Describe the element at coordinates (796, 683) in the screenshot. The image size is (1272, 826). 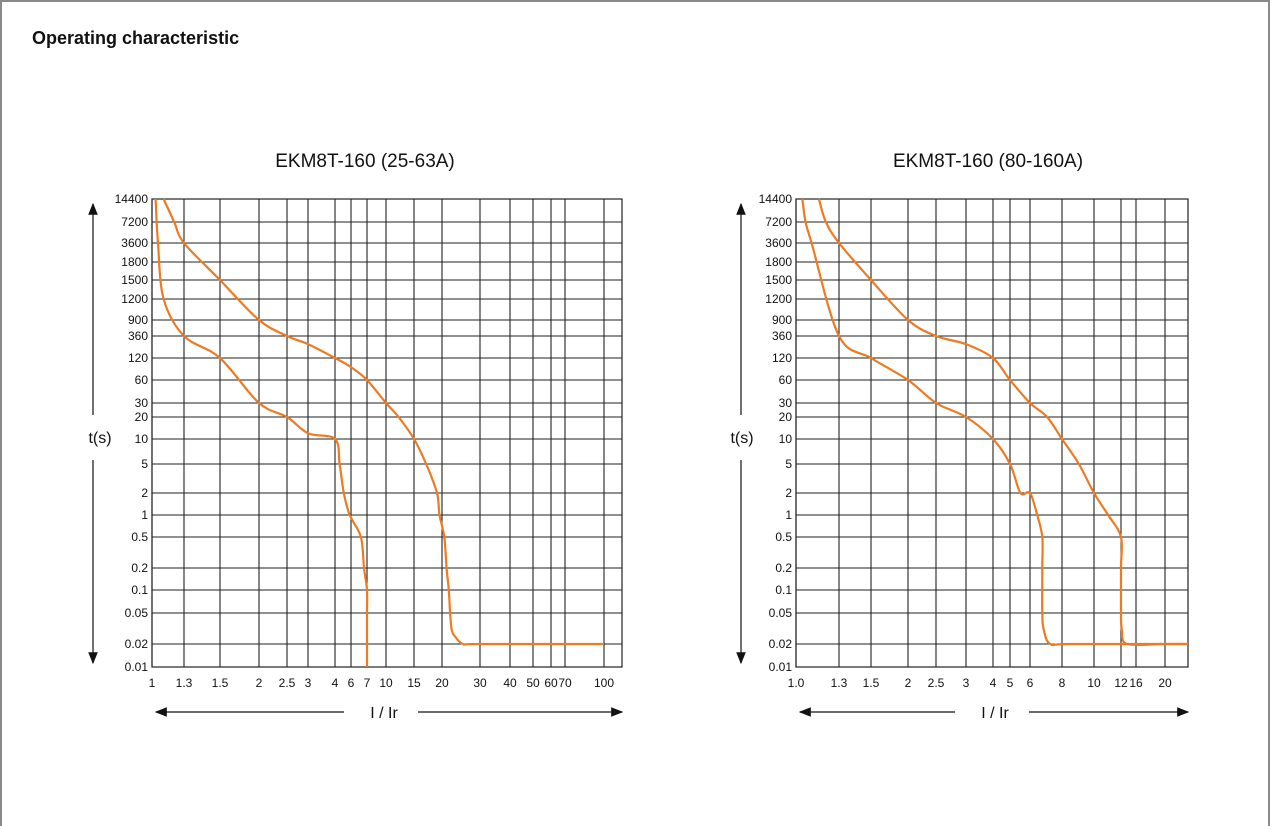
I see `x-tick-label: 1.0` at that location.